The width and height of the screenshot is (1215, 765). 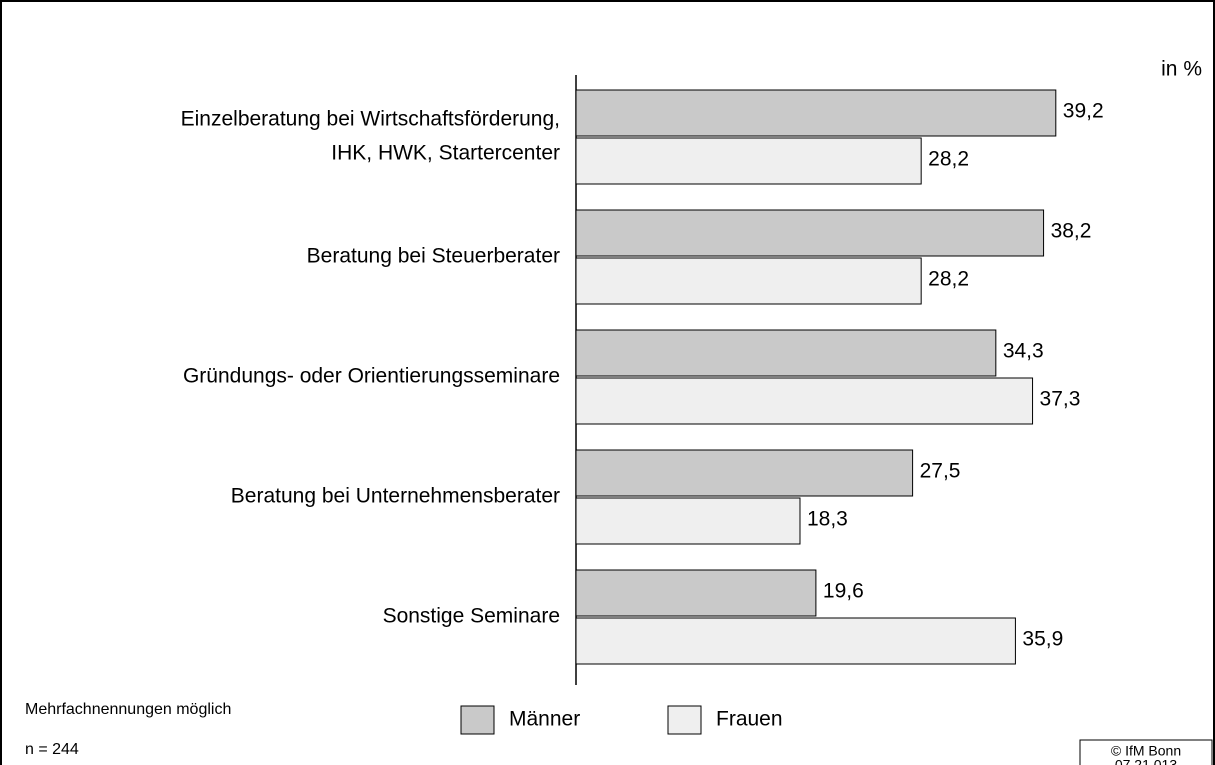 I want to click on value-label: 37,3, so click(x=1060, y=399).